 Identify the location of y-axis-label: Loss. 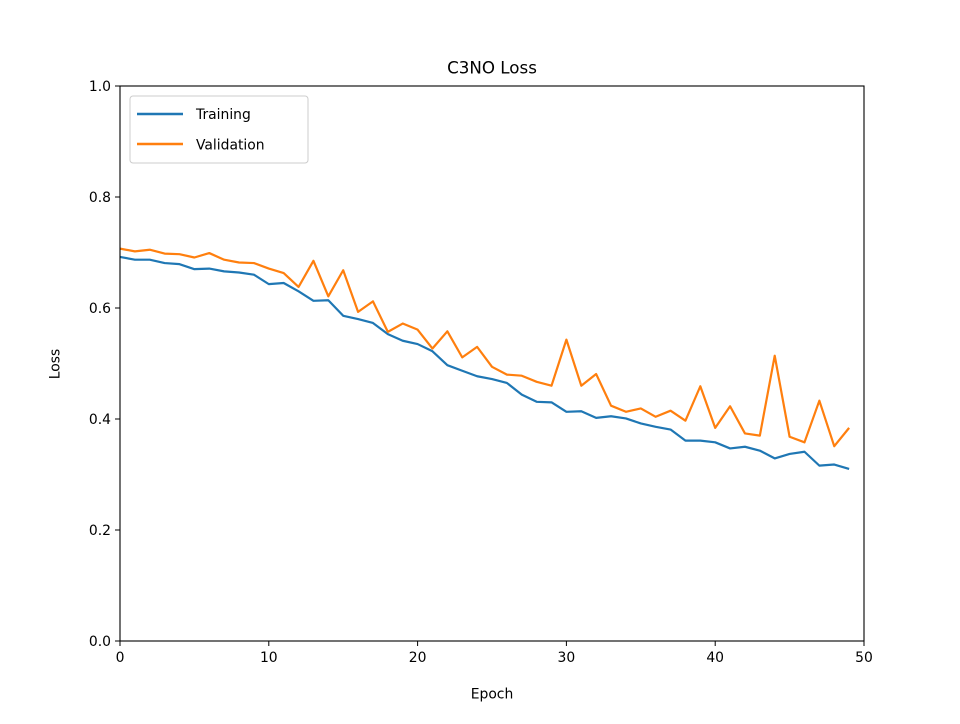
(56, 364).